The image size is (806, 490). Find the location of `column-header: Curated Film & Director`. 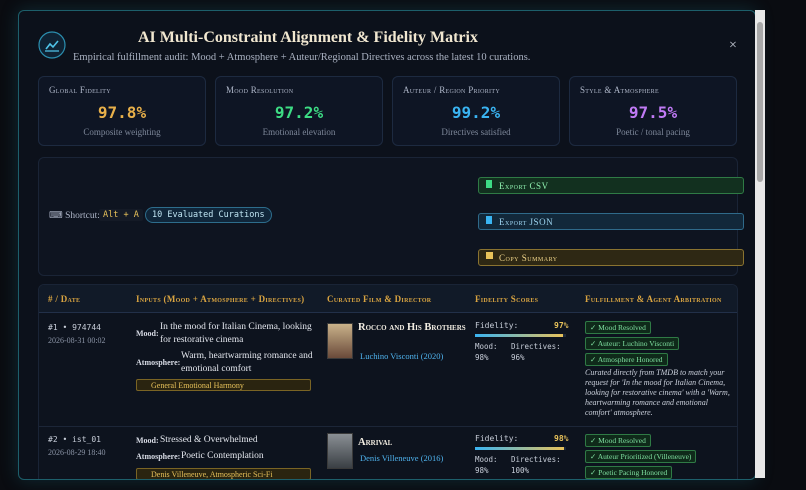

column-header: Curated Film & Director is located at coordinates (379, 299).